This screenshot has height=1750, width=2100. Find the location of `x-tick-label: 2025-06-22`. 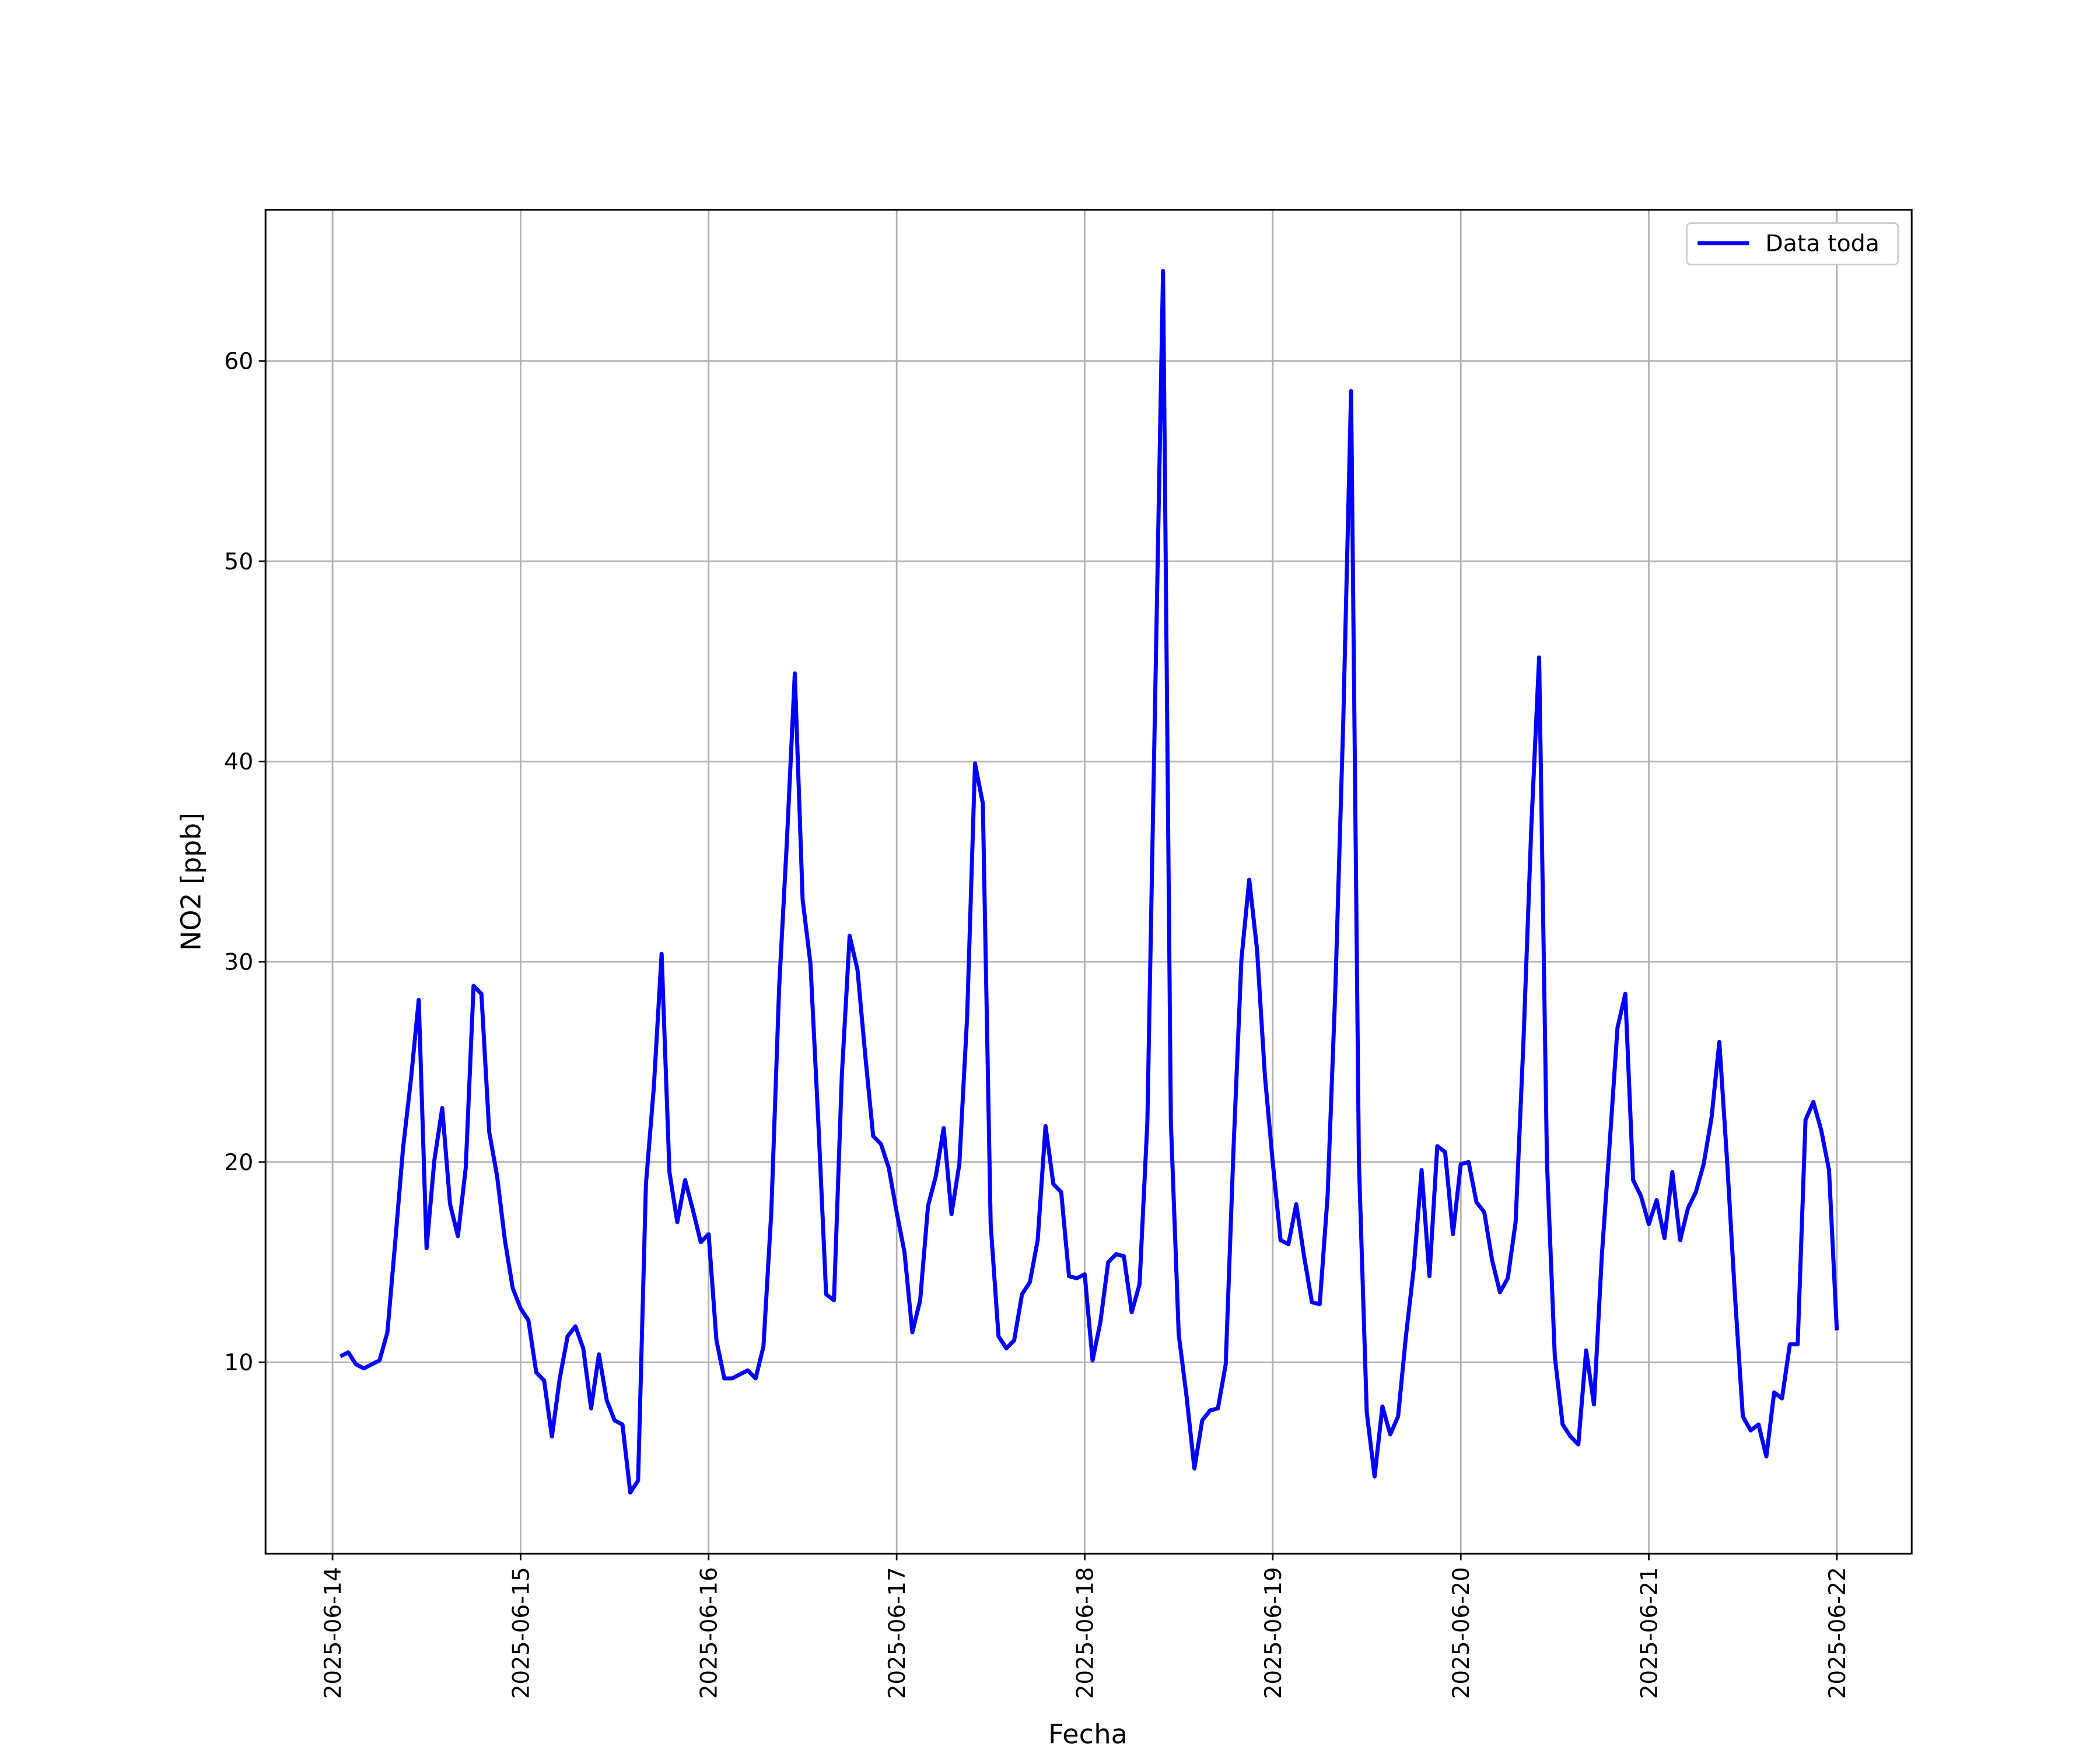

x-tick-label: 2025-06-22 is located at coordinates (1838, 1633).